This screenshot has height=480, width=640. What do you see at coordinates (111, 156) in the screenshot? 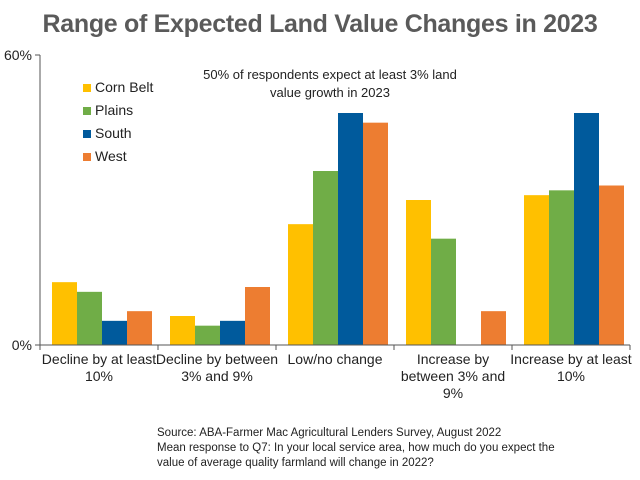
I see `legend-label: West` at bounding box center [111, 156].